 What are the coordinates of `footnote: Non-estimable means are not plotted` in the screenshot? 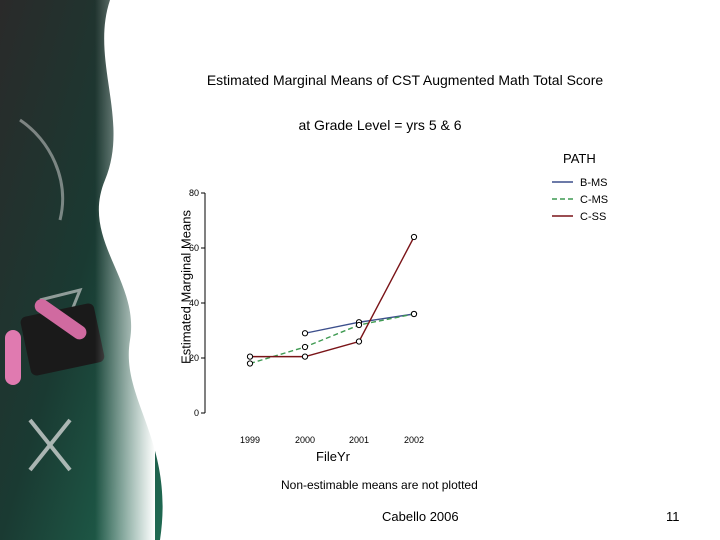 It's located at (379, 485).